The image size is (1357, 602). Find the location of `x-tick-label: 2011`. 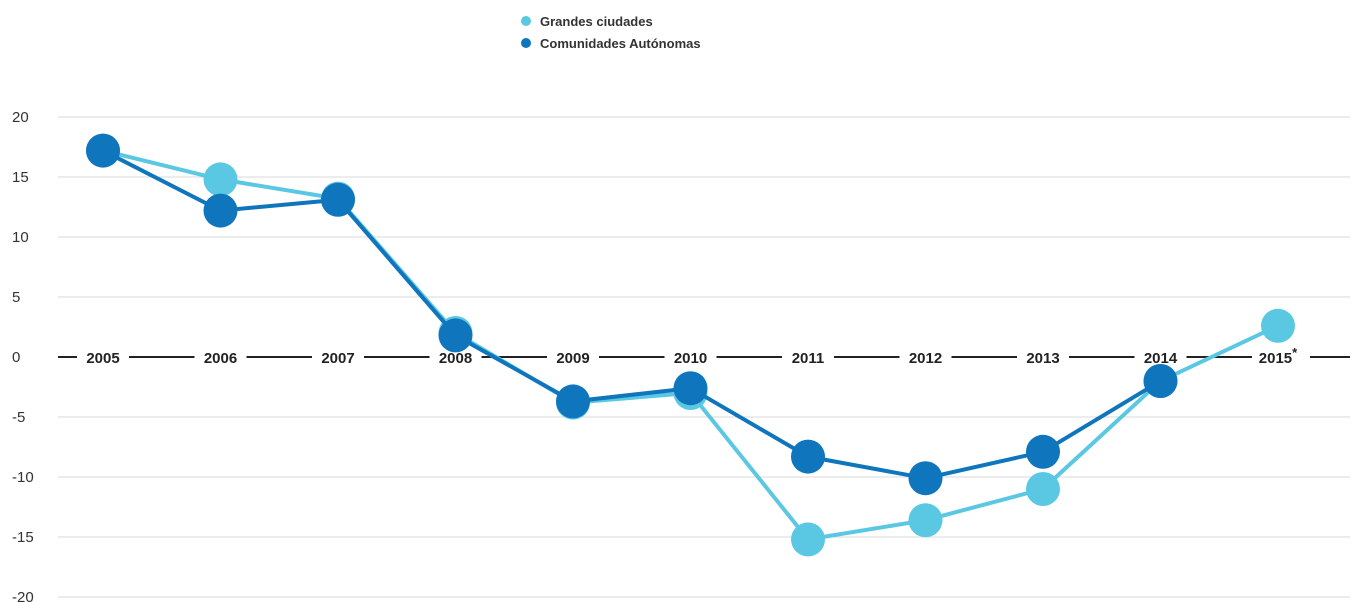

x-tick-label: 2011 is located at coordinates (808, 358).